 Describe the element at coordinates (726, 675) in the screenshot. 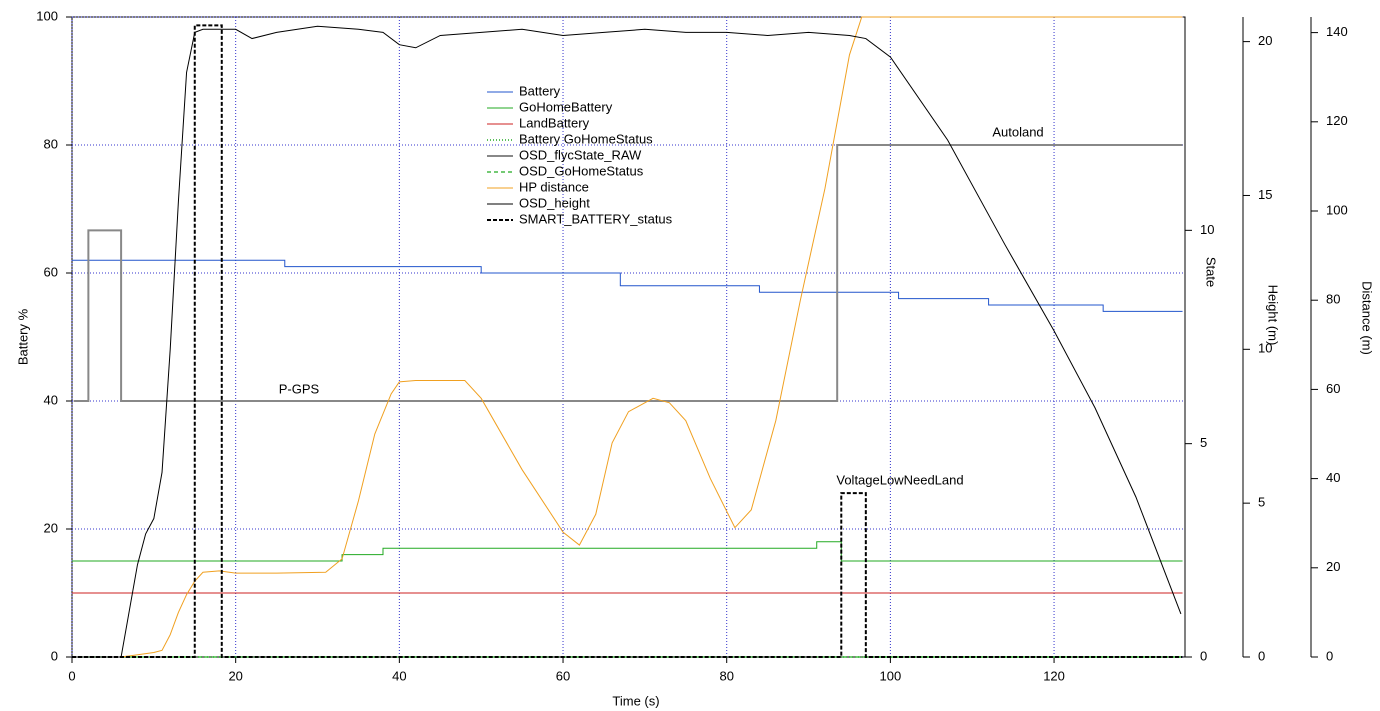

I see `x-tick-label: 80` at that location.